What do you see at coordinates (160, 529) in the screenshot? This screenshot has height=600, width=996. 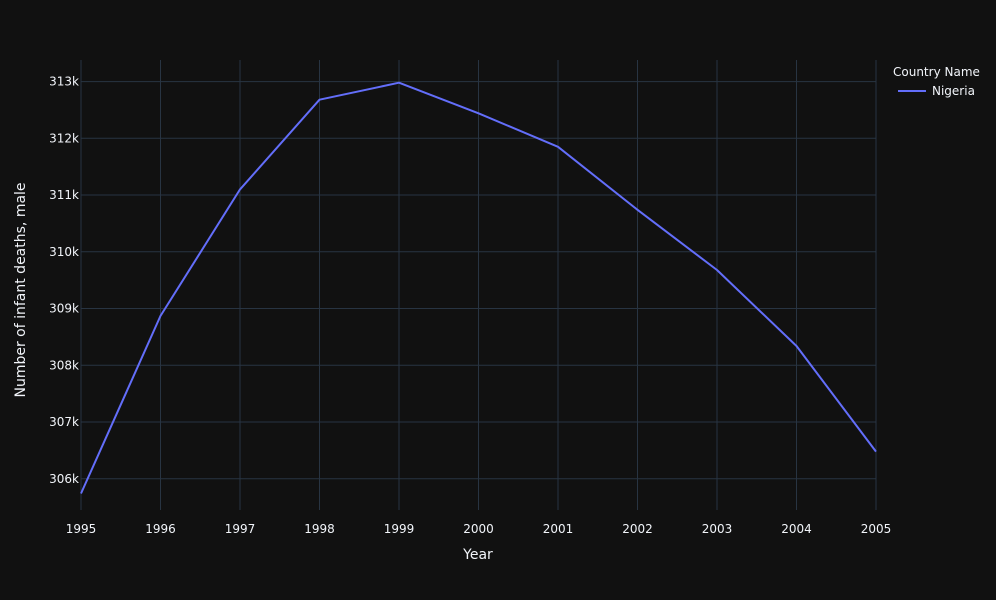 I see `x-tick-label: 1996` at bounding box center [160, 529].